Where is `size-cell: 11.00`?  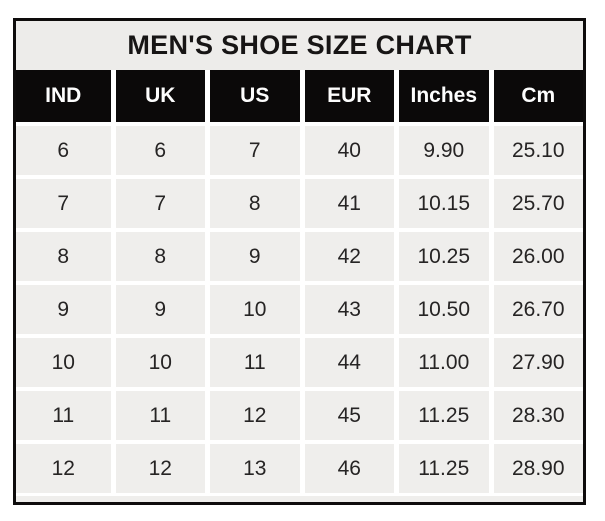 size-cell: 11.00 is located at coordinates (441, 360).